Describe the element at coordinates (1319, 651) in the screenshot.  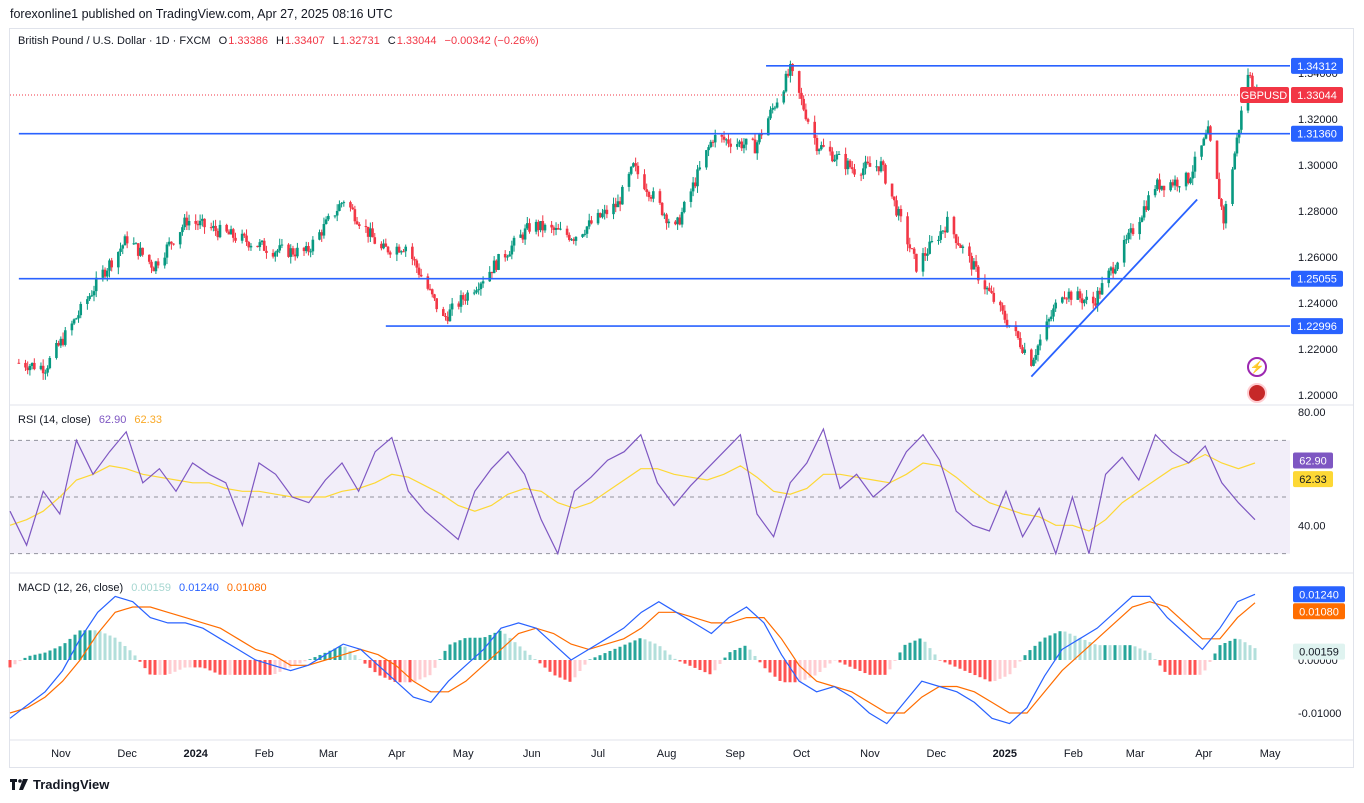
I see `macd-hist-value-tag-tag` at that location.